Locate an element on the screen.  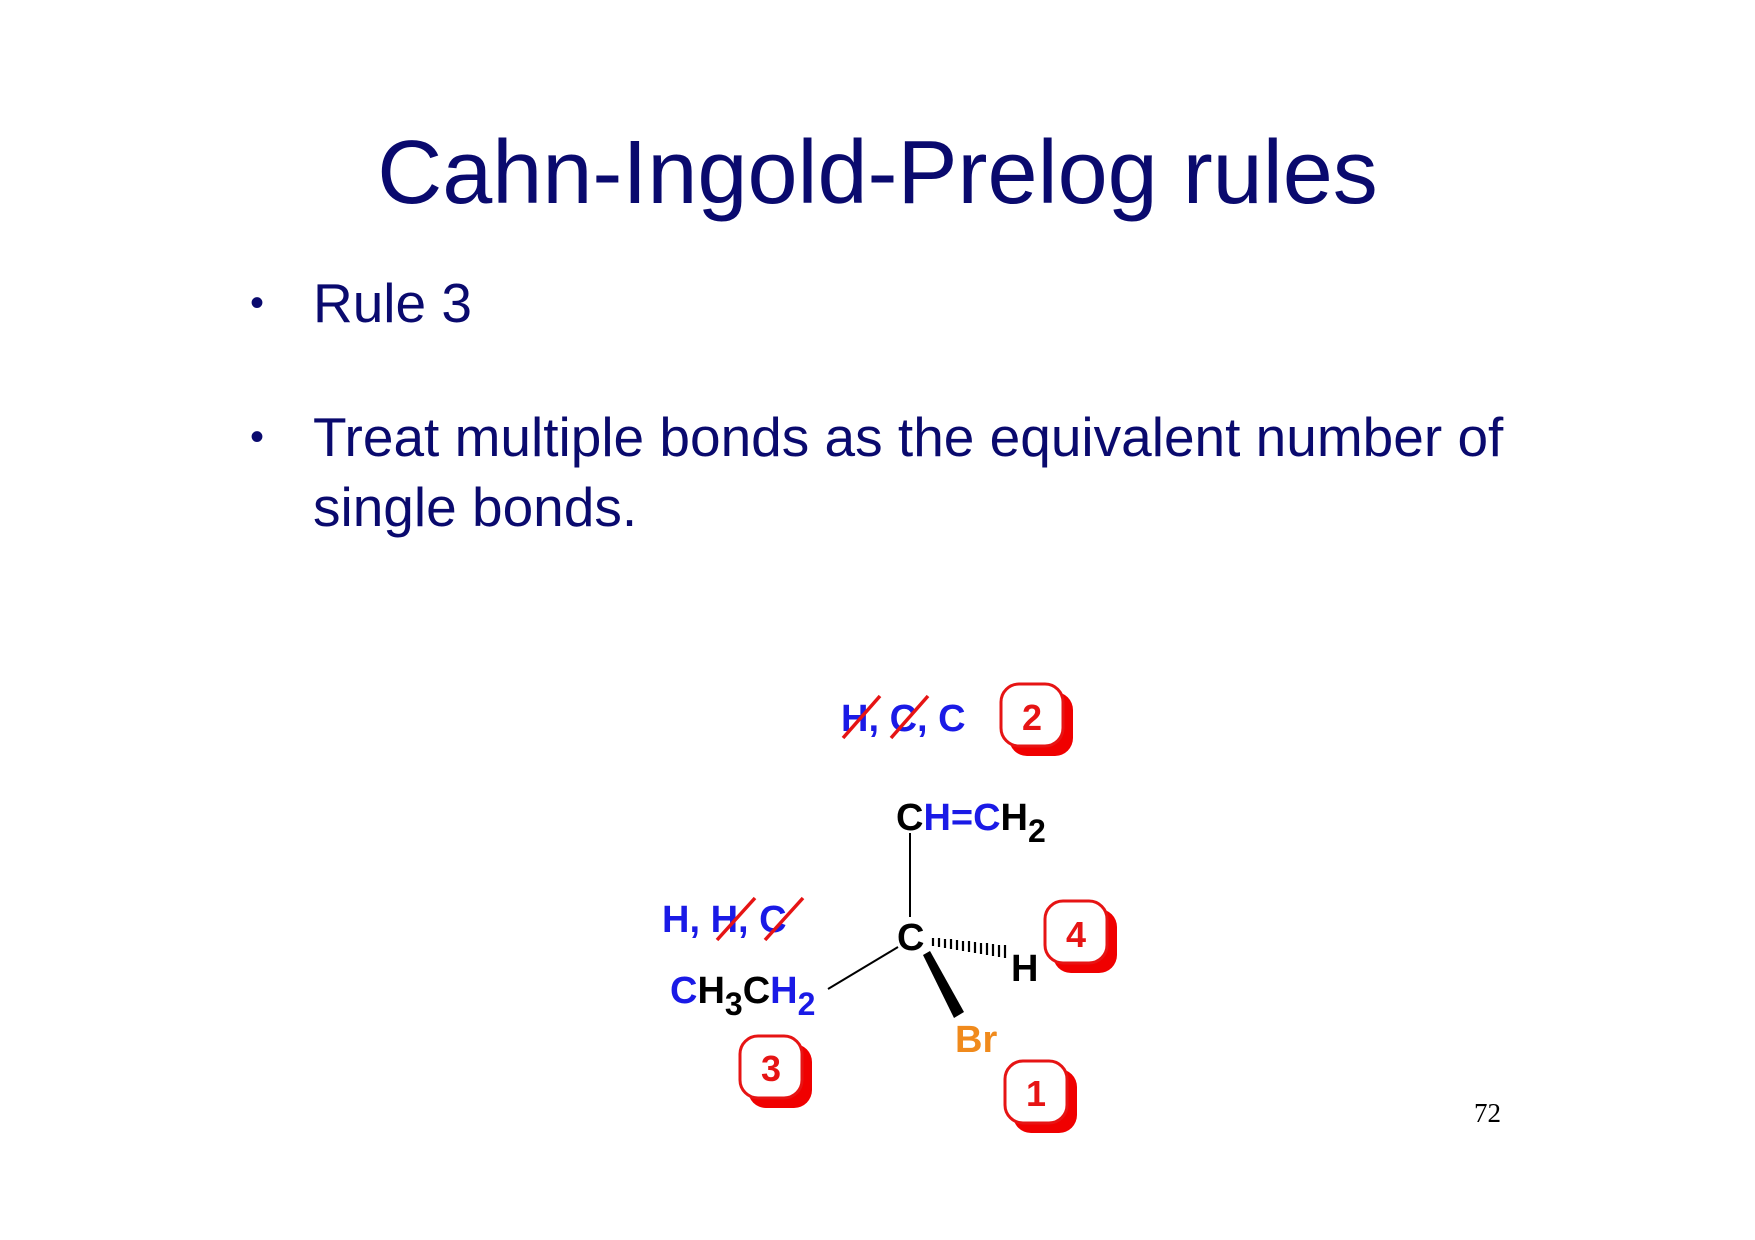
vinyl-h: H is located at coordinates (1014, 818).